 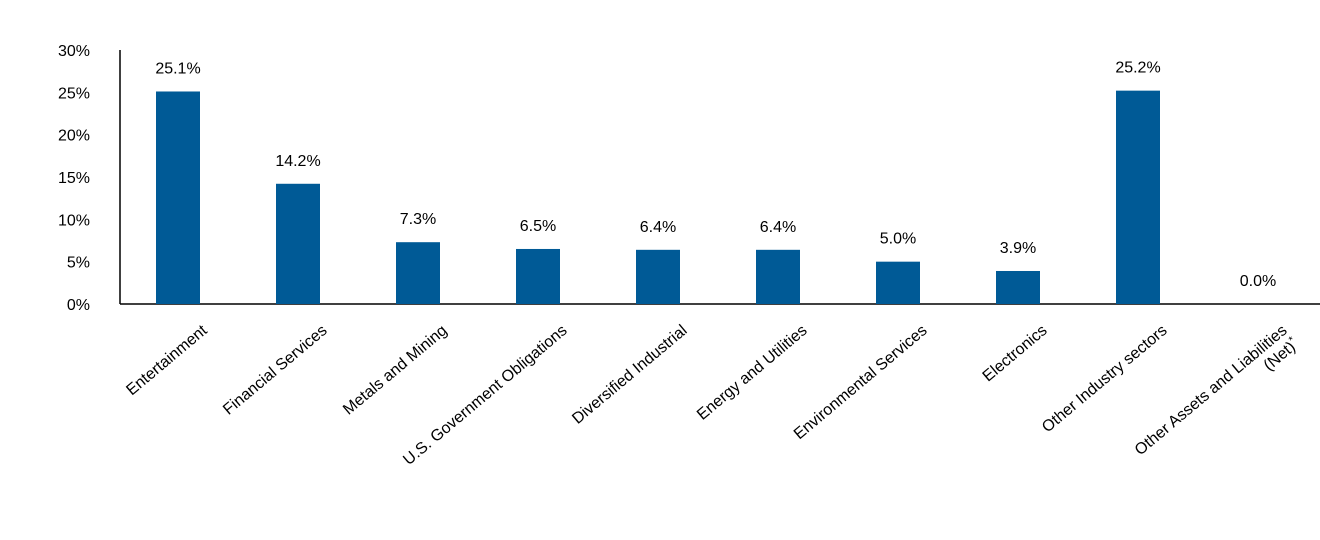 What do you see at coordinates (1258, 281) in the screenshot?
I see `data-label: 0.0%` at bounding box center [1258, 281].